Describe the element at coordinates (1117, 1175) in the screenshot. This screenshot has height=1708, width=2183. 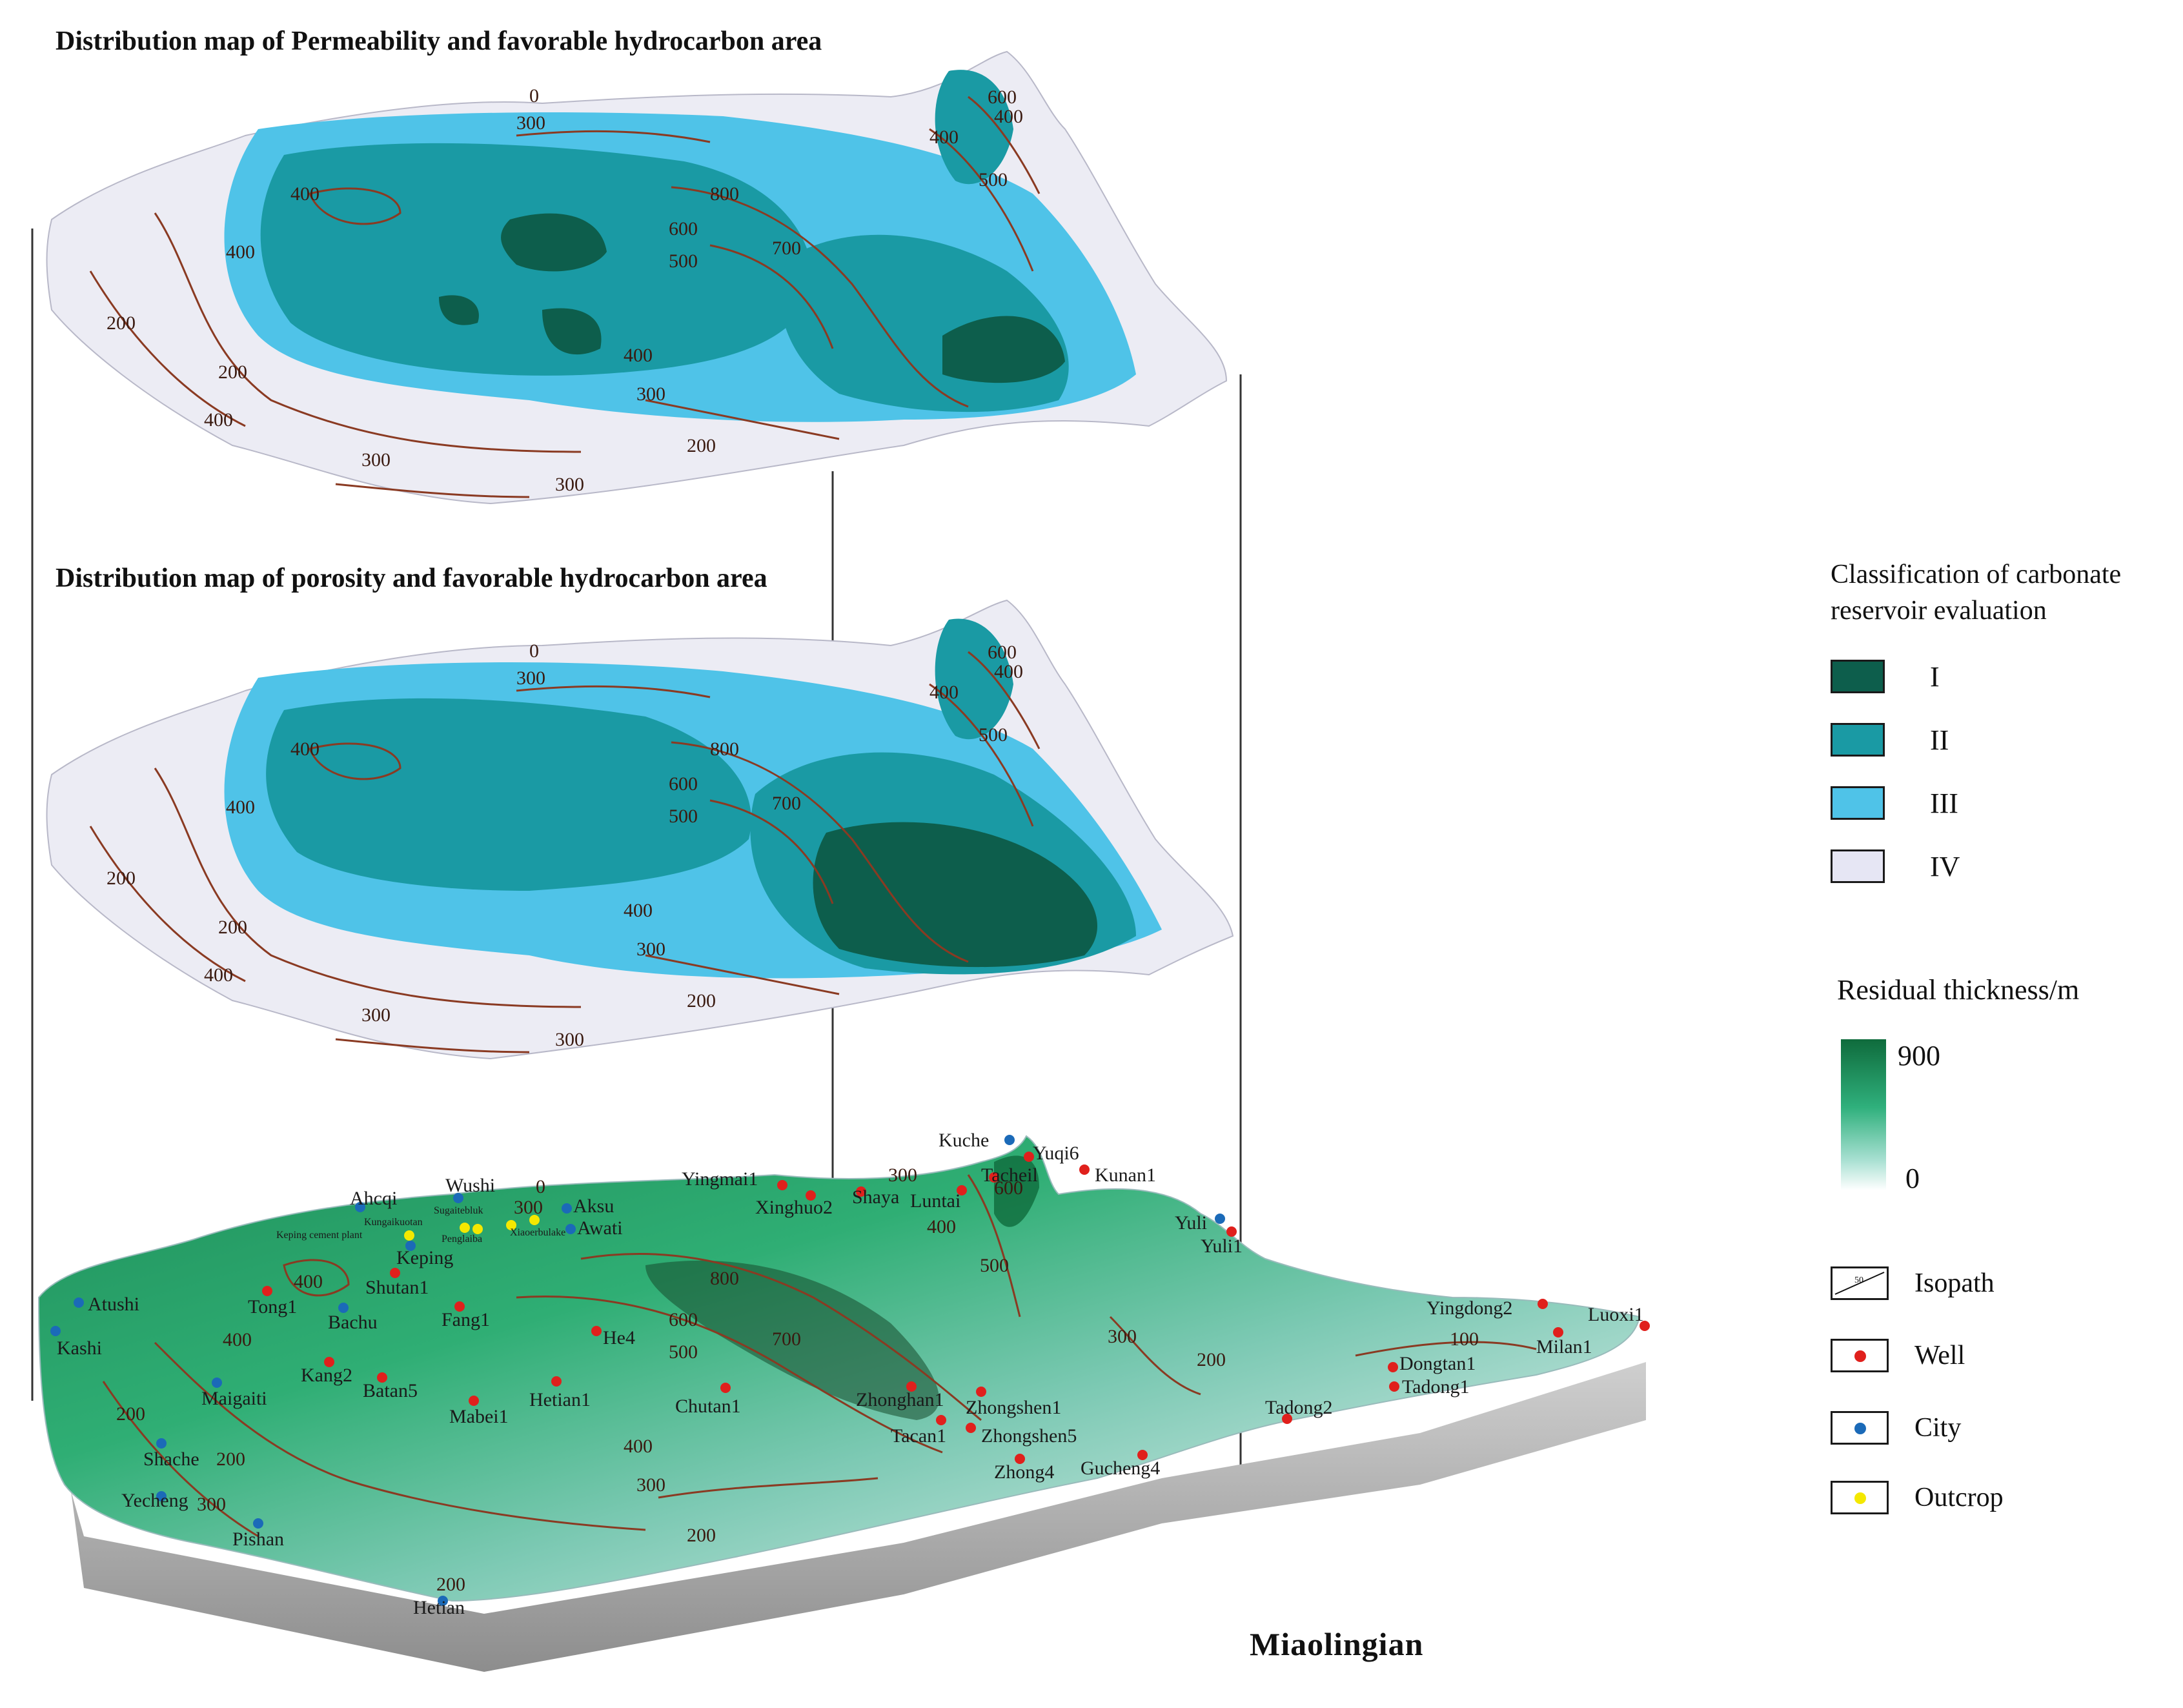
I see `well-marker: Kunan1` at that location.